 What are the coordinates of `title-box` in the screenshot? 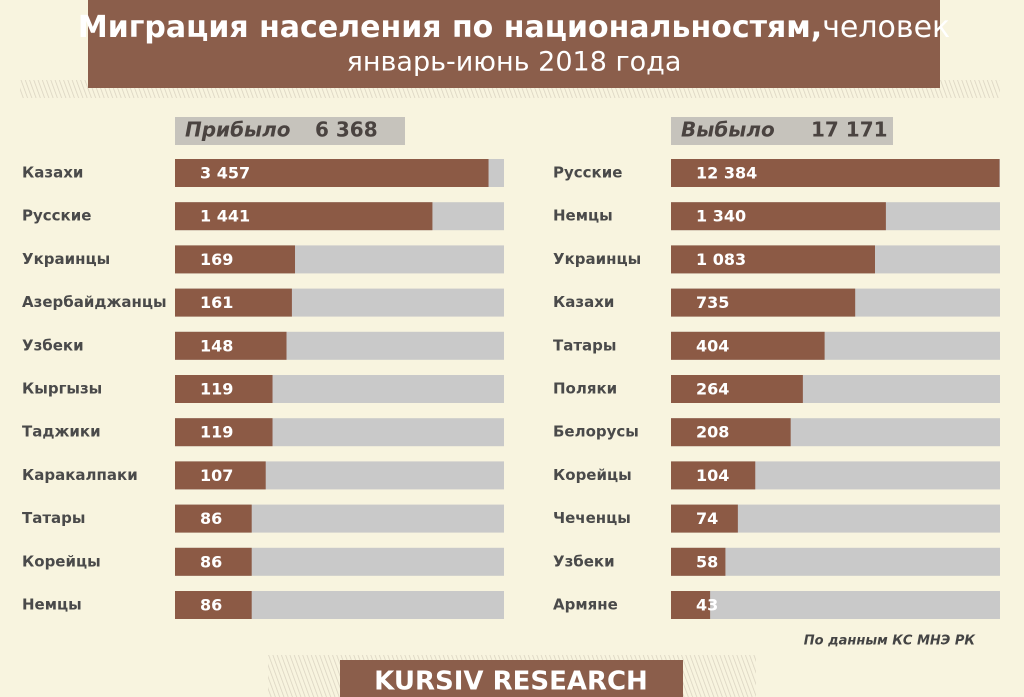 It's located at (514, 44).